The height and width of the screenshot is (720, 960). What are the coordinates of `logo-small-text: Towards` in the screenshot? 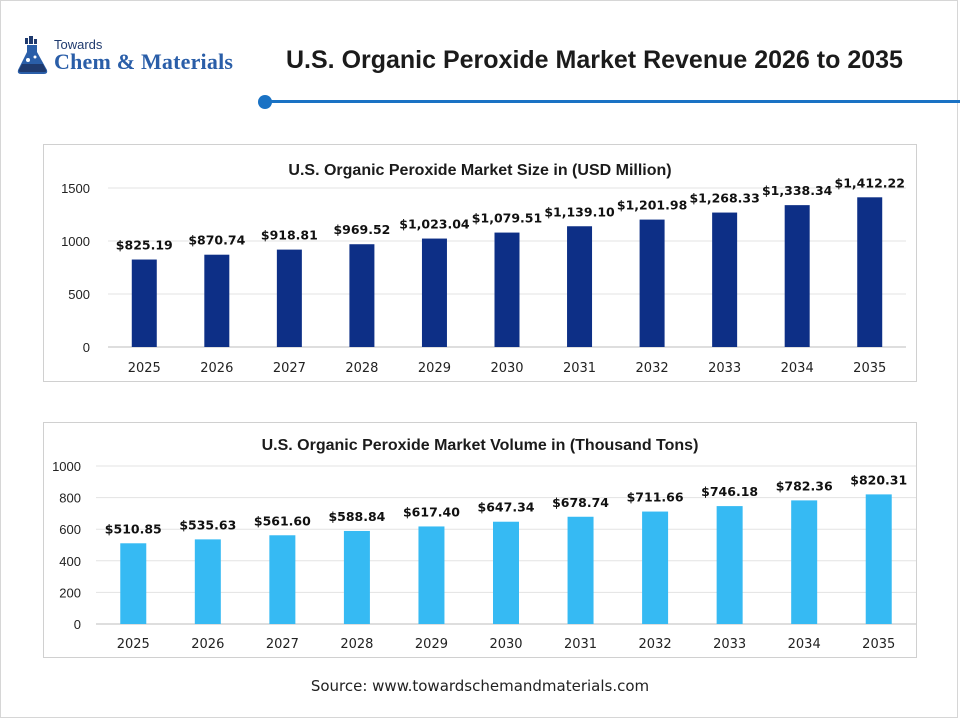 It's located at (78, 44).